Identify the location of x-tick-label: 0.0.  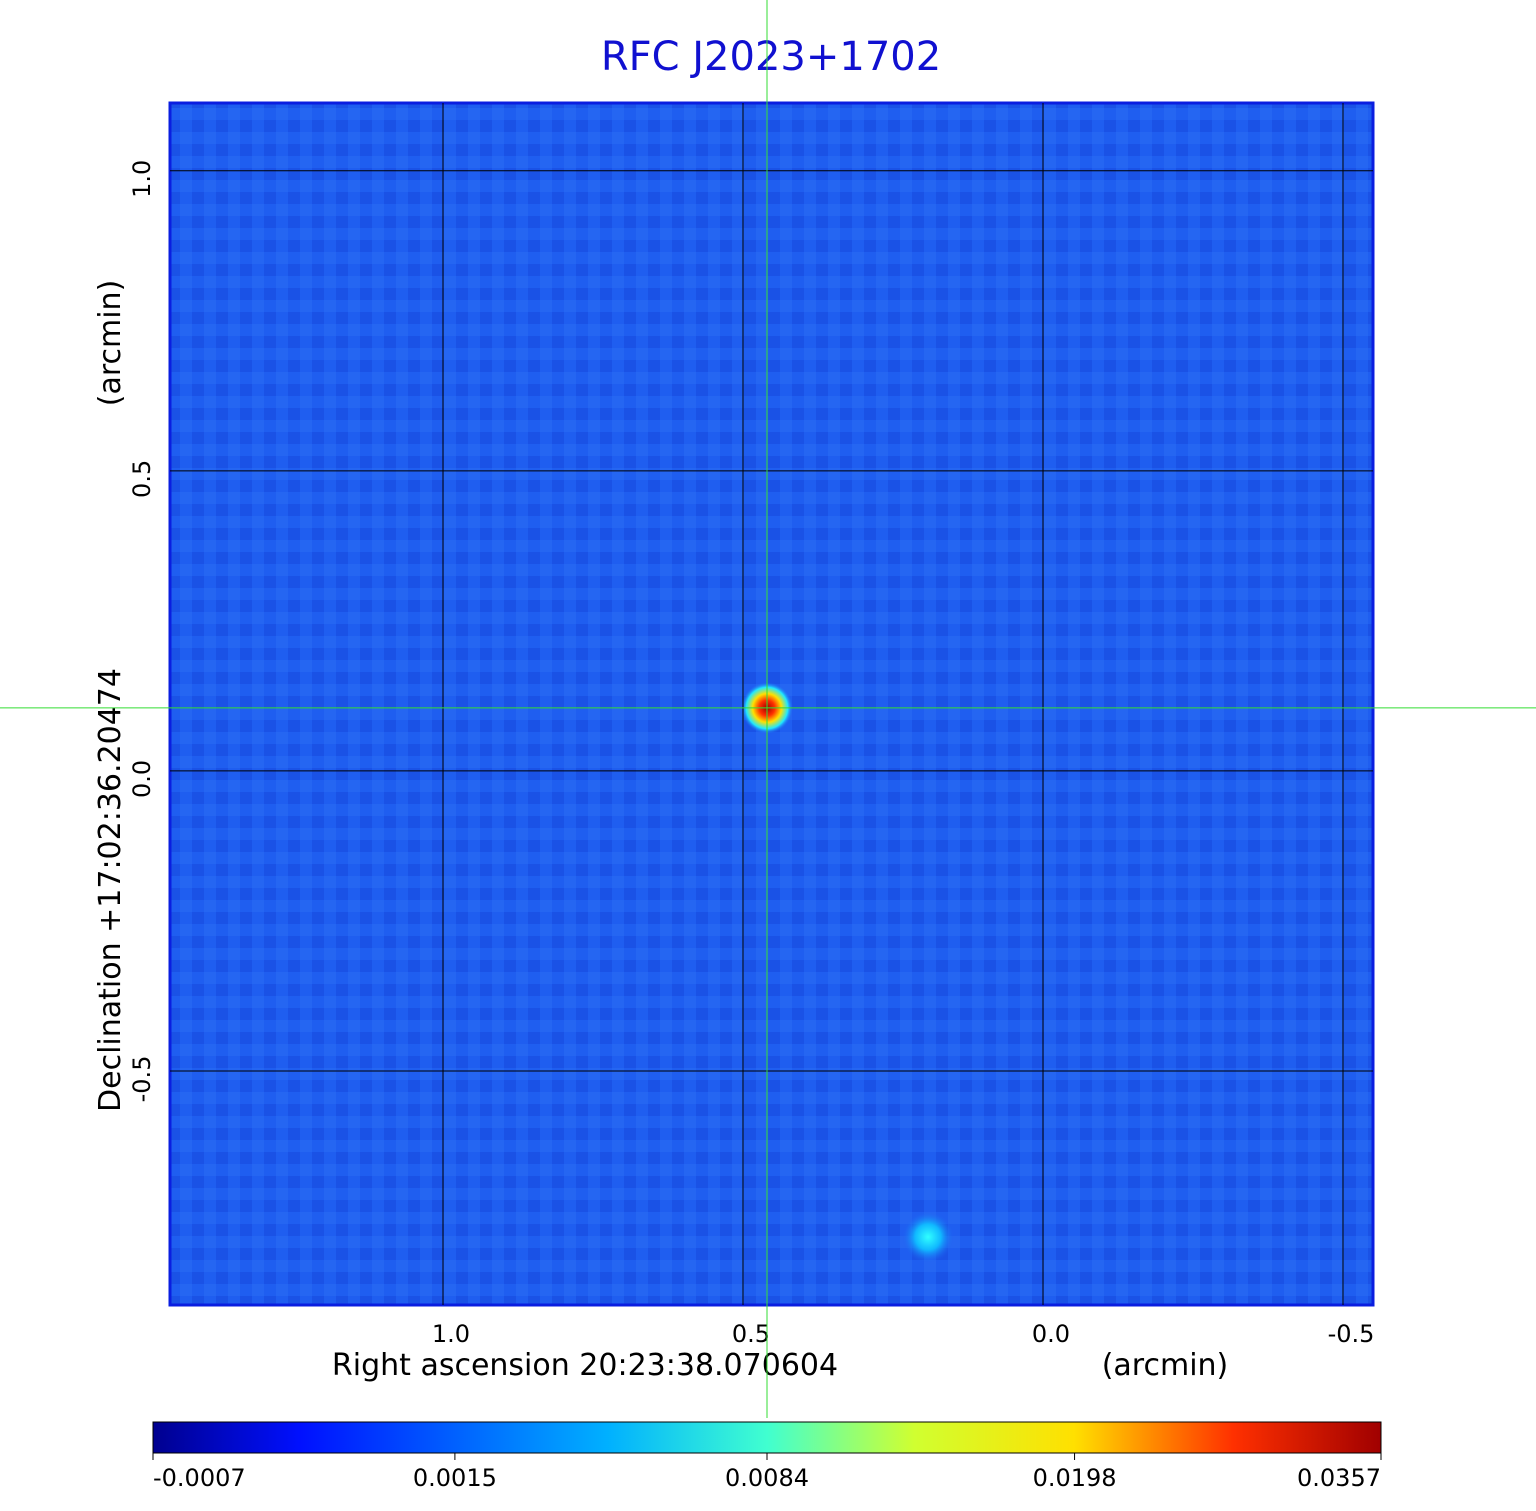
(1051, 1334).